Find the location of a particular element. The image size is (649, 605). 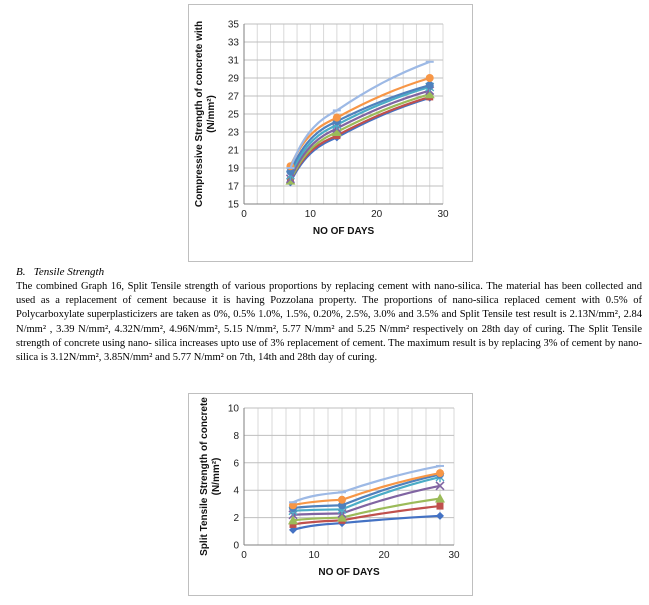

chart2-series-6-point is located at coordinates (342, 505).